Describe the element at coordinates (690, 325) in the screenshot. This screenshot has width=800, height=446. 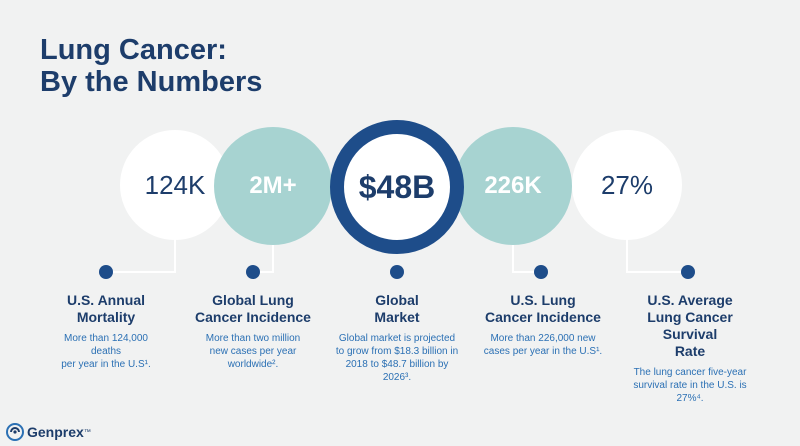
I see `stat-heading: U.S. Average Lung Cancer Survival Rate` at that location.